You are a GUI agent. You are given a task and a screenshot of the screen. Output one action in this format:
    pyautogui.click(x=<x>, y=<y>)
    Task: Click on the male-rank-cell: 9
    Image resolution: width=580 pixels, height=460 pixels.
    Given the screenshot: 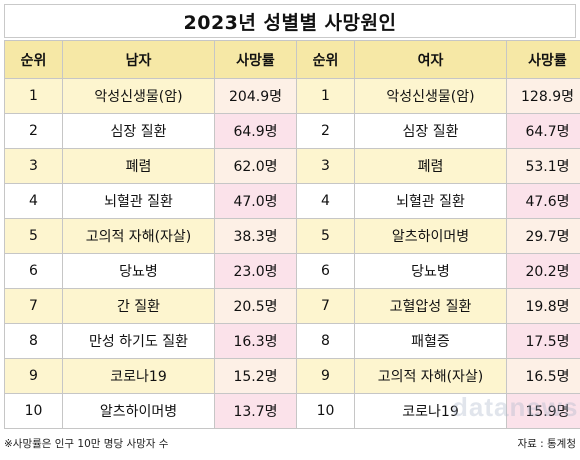 What is the action you would take?
    pyautogui.click(x=33, y=376)
    